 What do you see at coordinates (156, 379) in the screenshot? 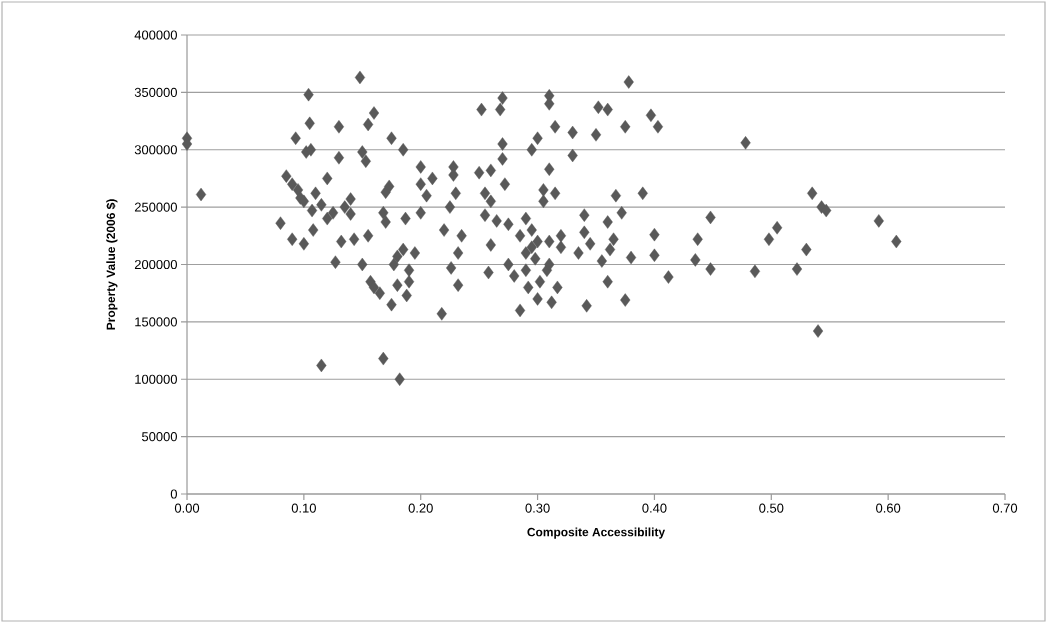
I see `y-tick-label: 100000` at bounding box center [156, 379].